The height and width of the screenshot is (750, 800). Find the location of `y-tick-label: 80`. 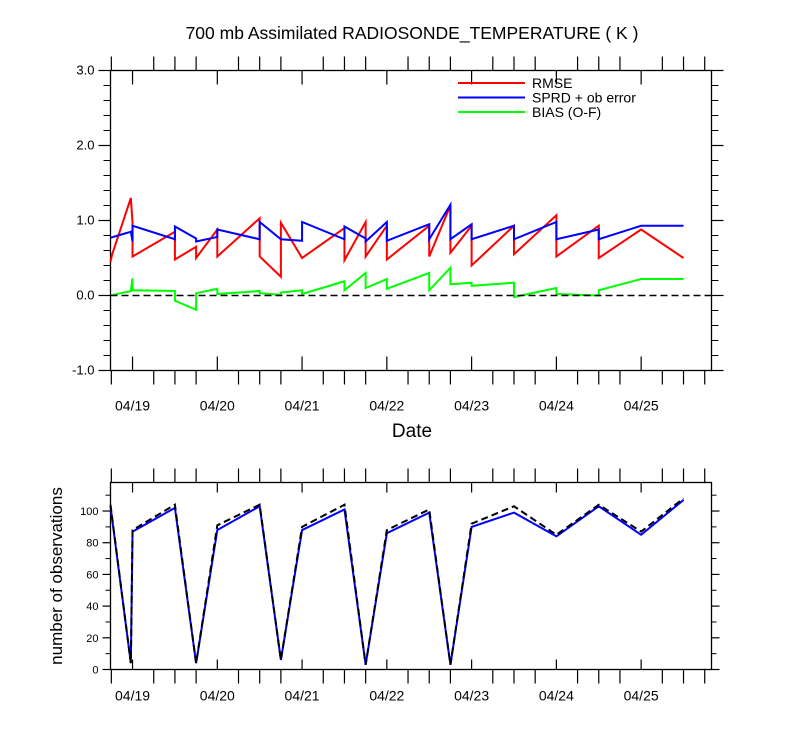

y-tick-label: 80 is located at coordinates (92, 544).